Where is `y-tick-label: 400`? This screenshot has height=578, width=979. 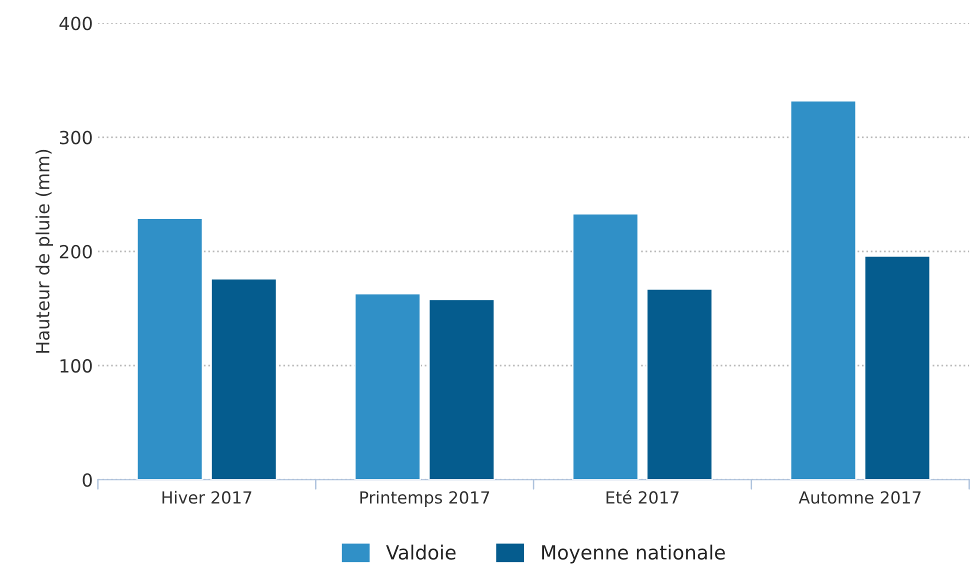
y-tick-label: 400 is located at coordinates (75, 23).